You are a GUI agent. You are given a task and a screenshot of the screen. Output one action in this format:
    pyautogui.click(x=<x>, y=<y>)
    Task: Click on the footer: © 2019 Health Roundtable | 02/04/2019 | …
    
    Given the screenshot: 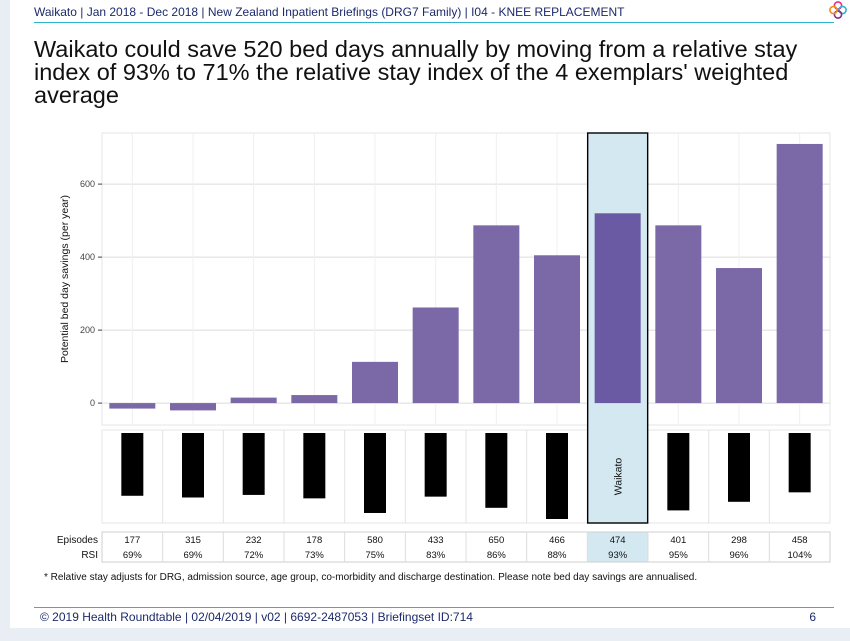 What is the action you would take?
    pyautogui.click(x=434, y=615)
    